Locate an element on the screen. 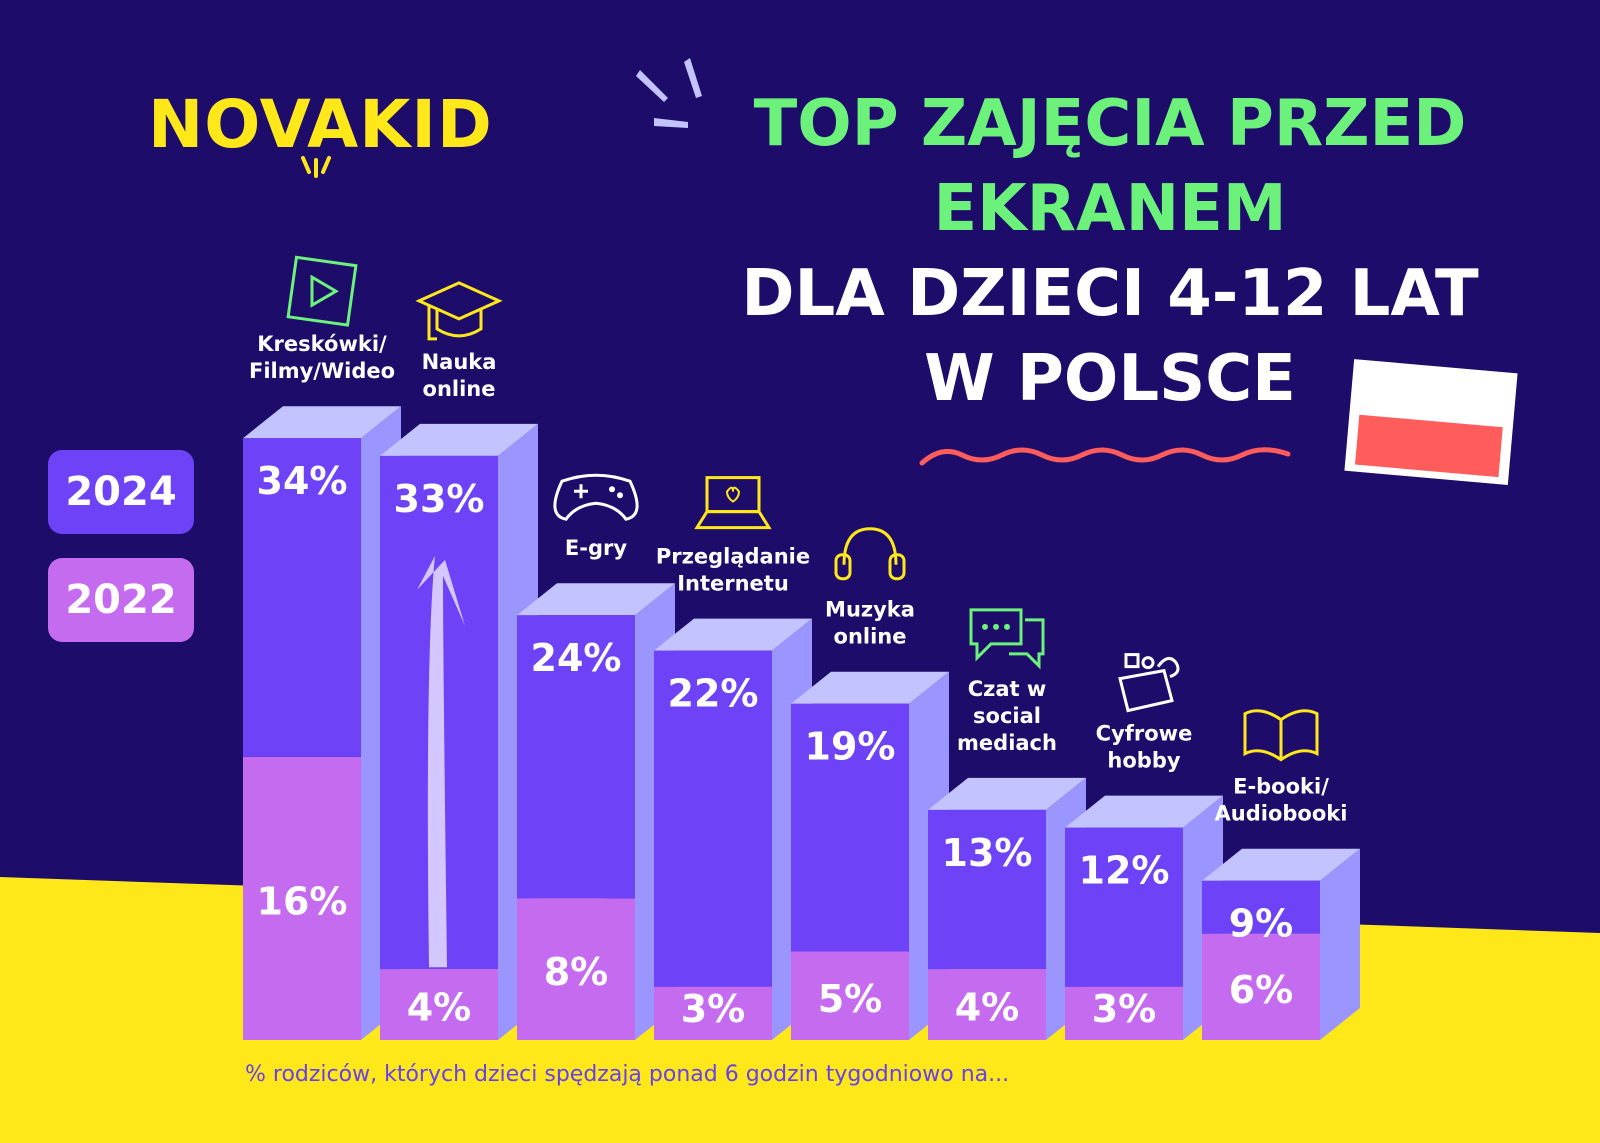  bar-3: 24% 8% E-gry is located at coordinates (596, 756).